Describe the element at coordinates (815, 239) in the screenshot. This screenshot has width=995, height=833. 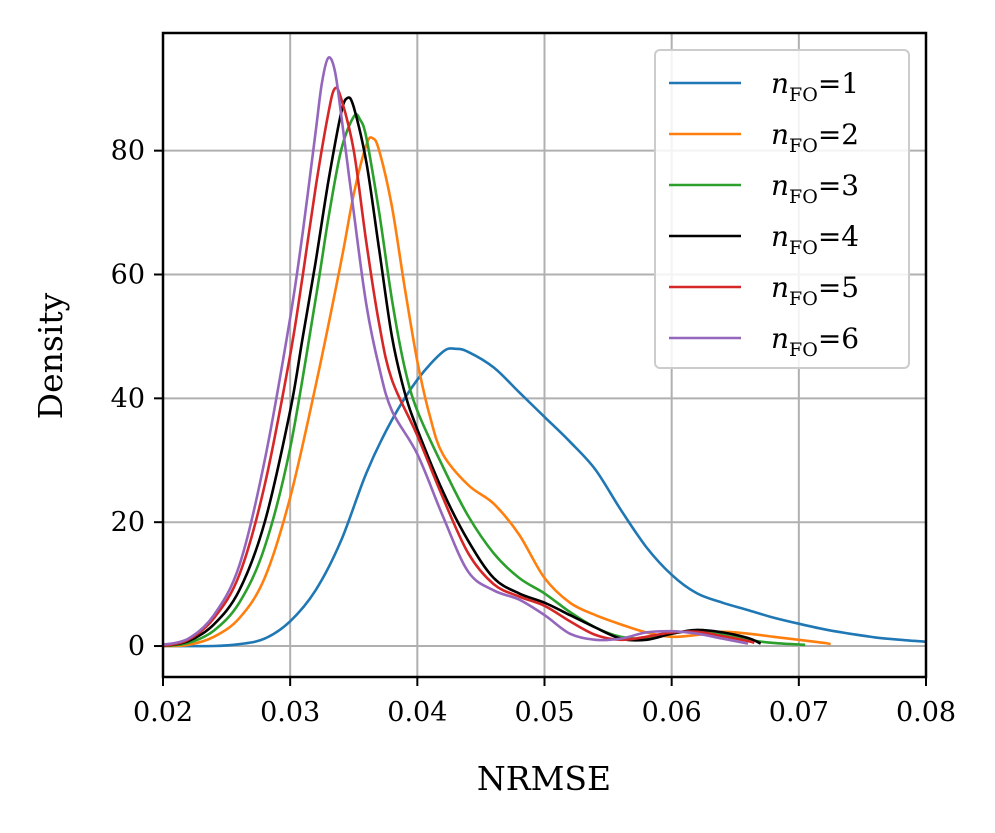
I see `legend-label-4: nFO=4` at that location.